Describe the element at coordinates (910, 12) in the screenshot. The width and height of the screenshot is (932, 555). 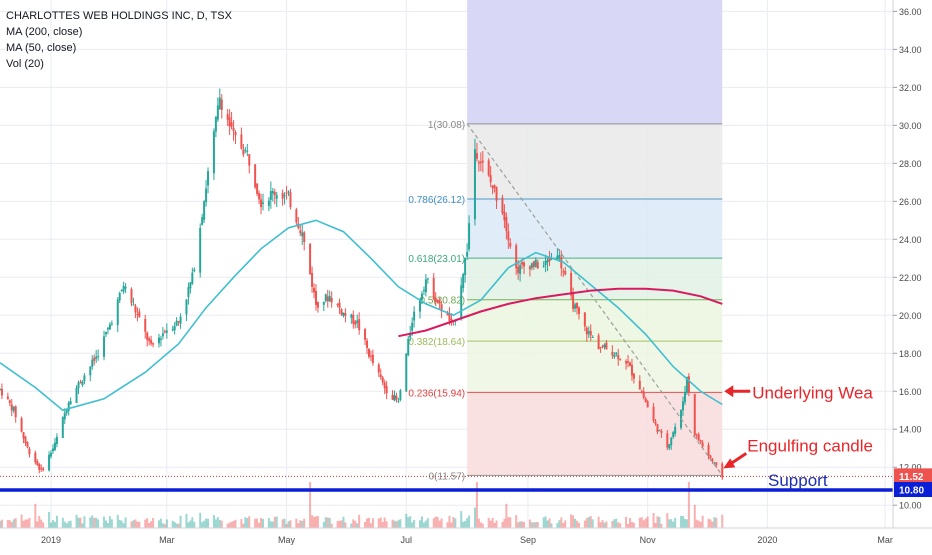
I see `price-axis-label: 36.00` at that location.